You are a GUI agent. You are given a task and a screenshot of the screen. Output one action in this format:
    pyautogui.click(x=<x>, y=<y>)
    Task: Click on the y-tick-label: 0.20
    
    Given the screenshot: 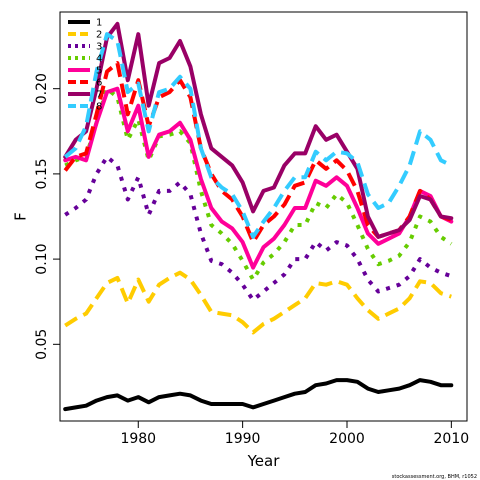 What is the action you would take?
    pyautogui.click(x=42, y=88)
    